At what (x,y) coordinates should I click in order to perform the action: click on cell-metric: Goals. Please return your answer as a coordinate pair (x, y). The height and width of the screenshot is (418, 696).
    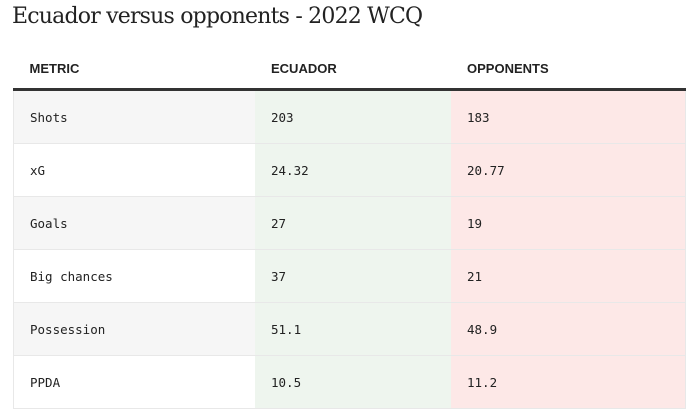
    Looking at the image, I should click on (134, 223).